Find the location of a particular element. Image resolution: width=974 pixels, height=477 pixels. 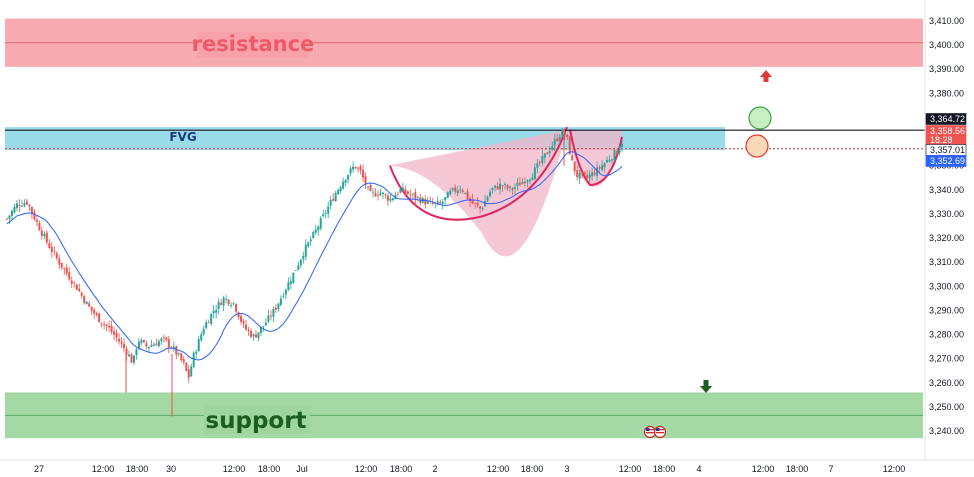

x-tick-label: 18:00 is located at coordinates (532, 469).